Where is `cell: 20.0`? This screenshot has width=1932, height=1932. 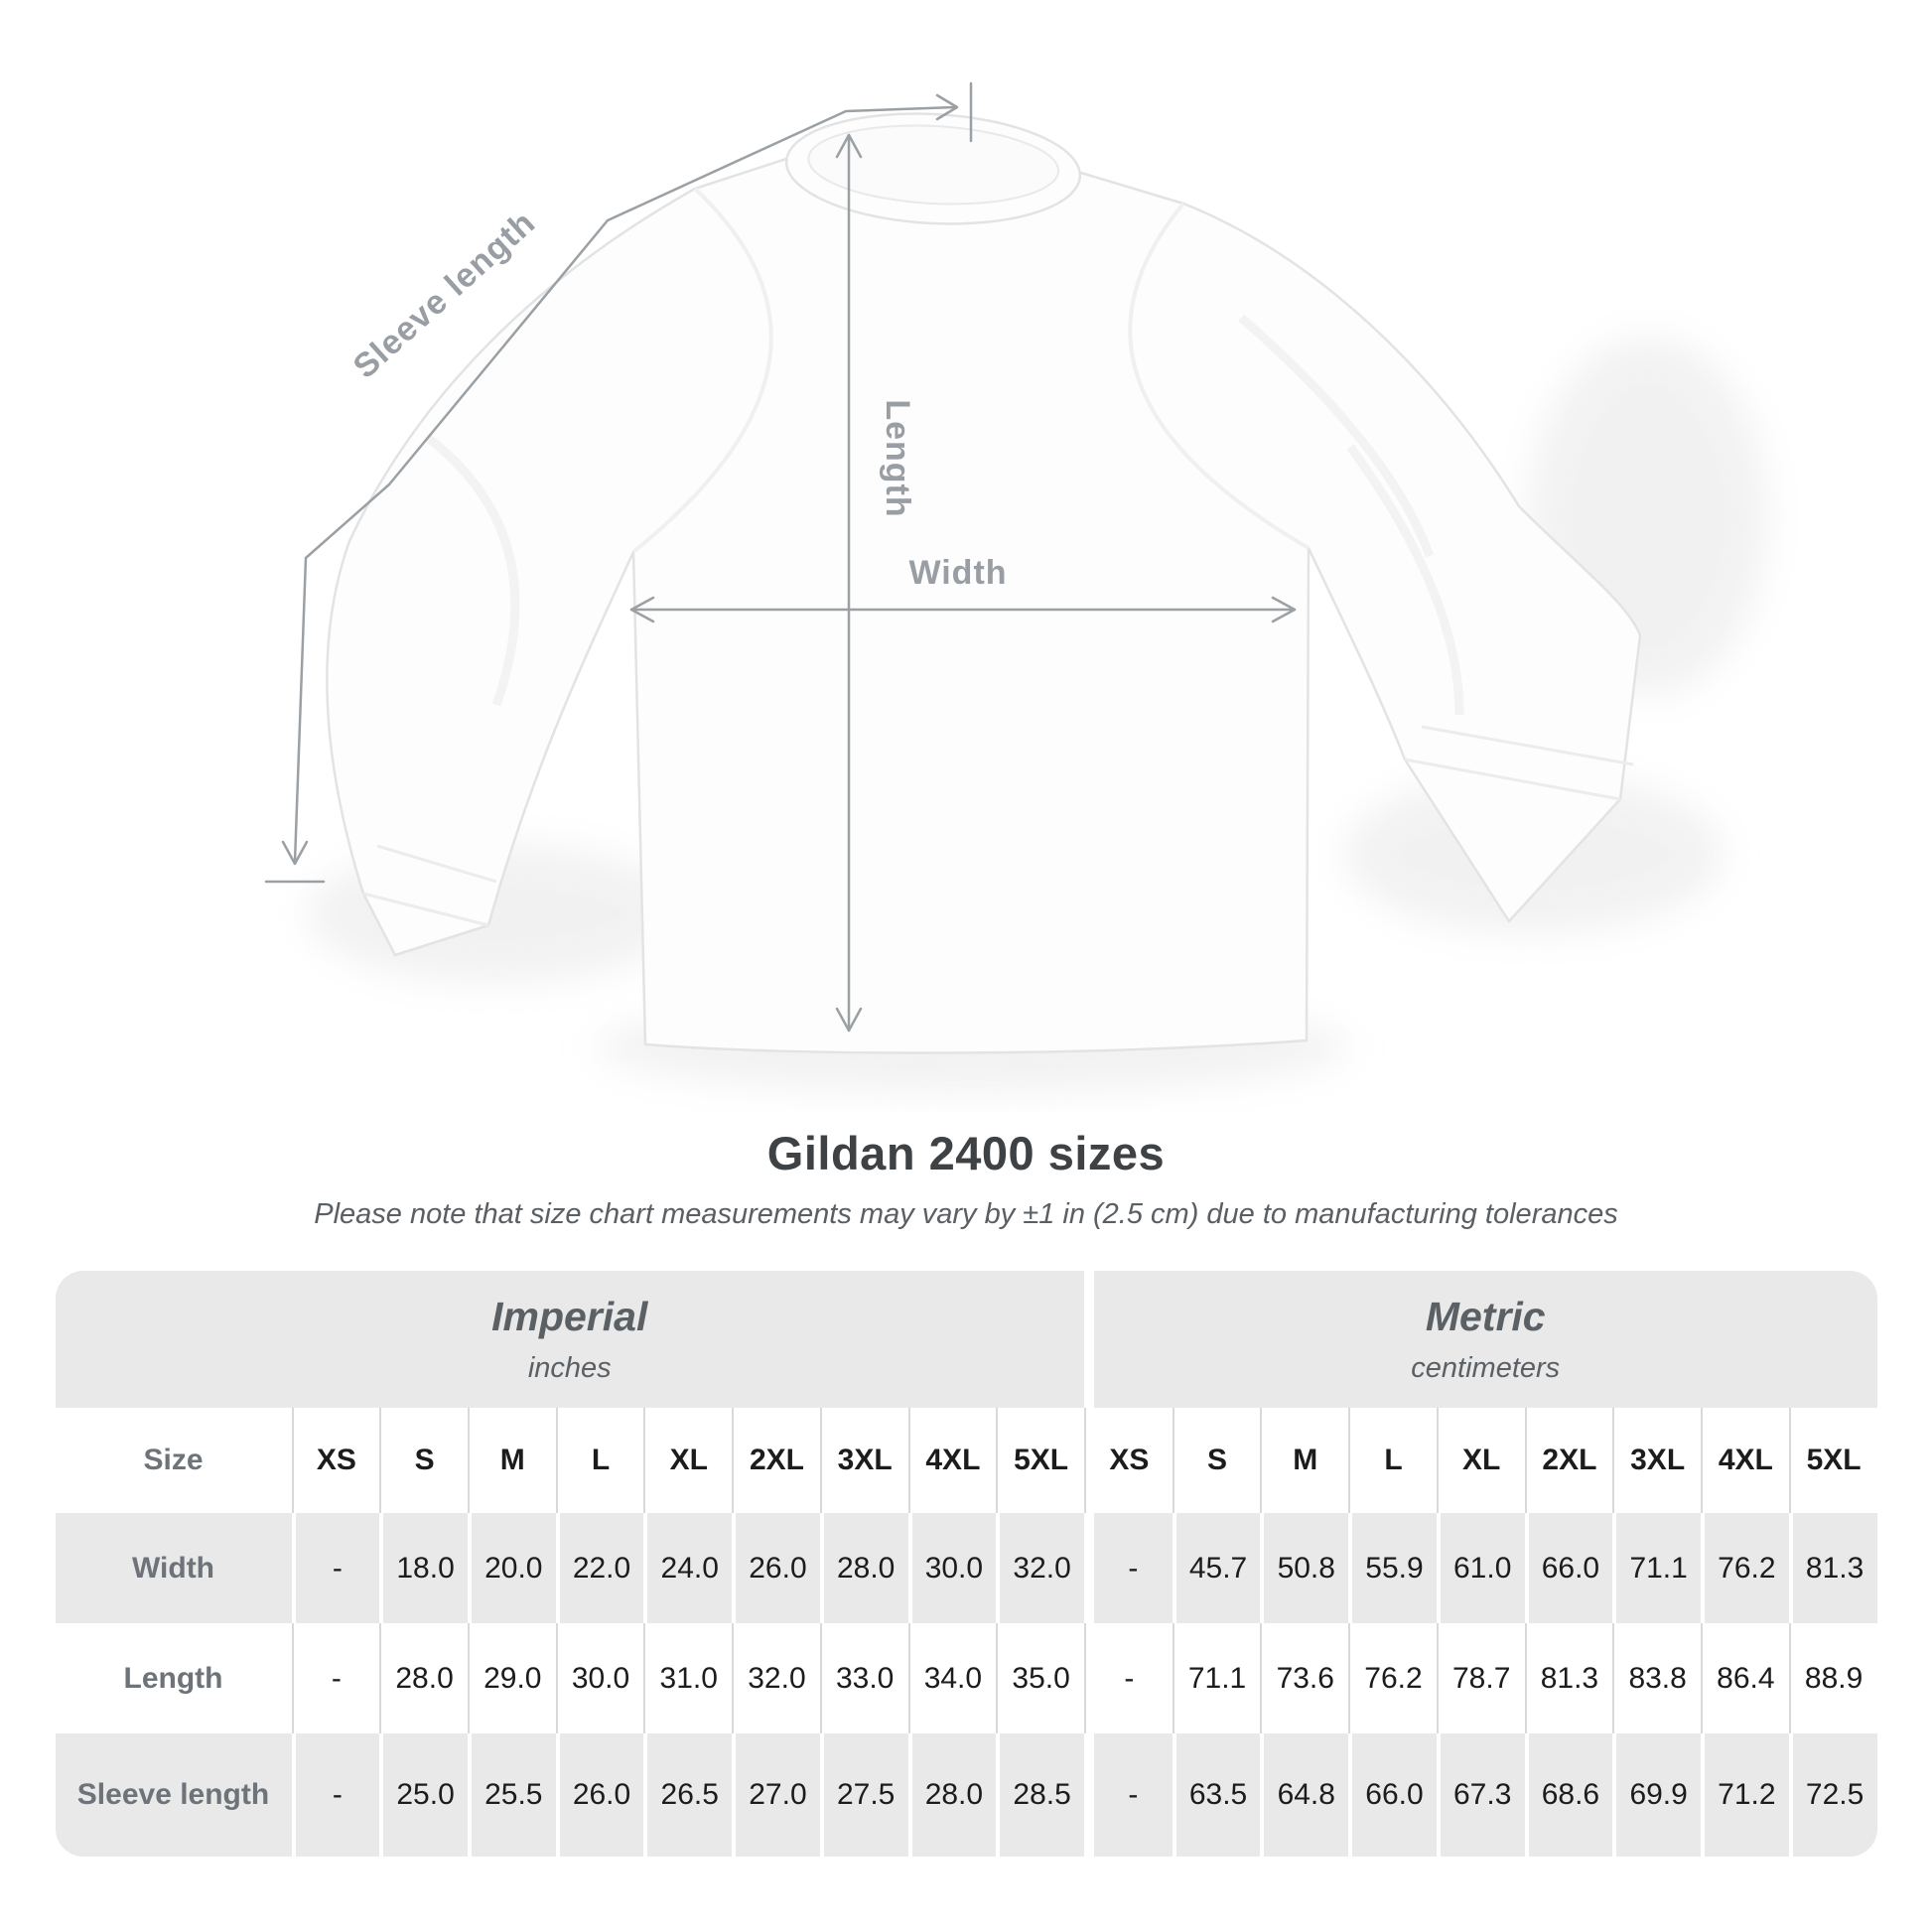 cell: 20.0 is located at coordinates (512, 1568).